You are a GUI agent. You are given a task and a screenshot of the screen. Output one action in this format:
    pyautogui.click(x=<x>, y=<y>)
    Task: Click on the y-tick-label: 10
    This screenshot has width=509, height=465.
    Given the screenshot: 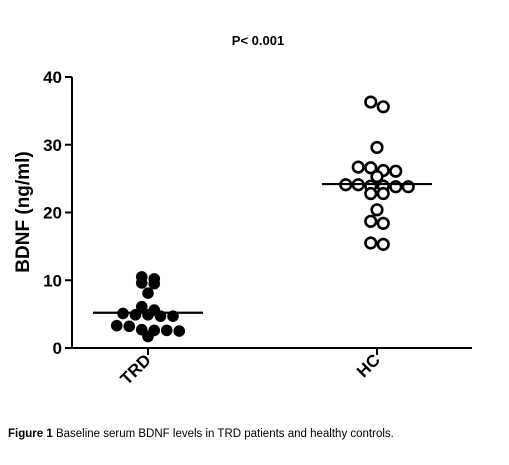 What is the action you would take?
    pyautogui.click(x=52, y=280)
    